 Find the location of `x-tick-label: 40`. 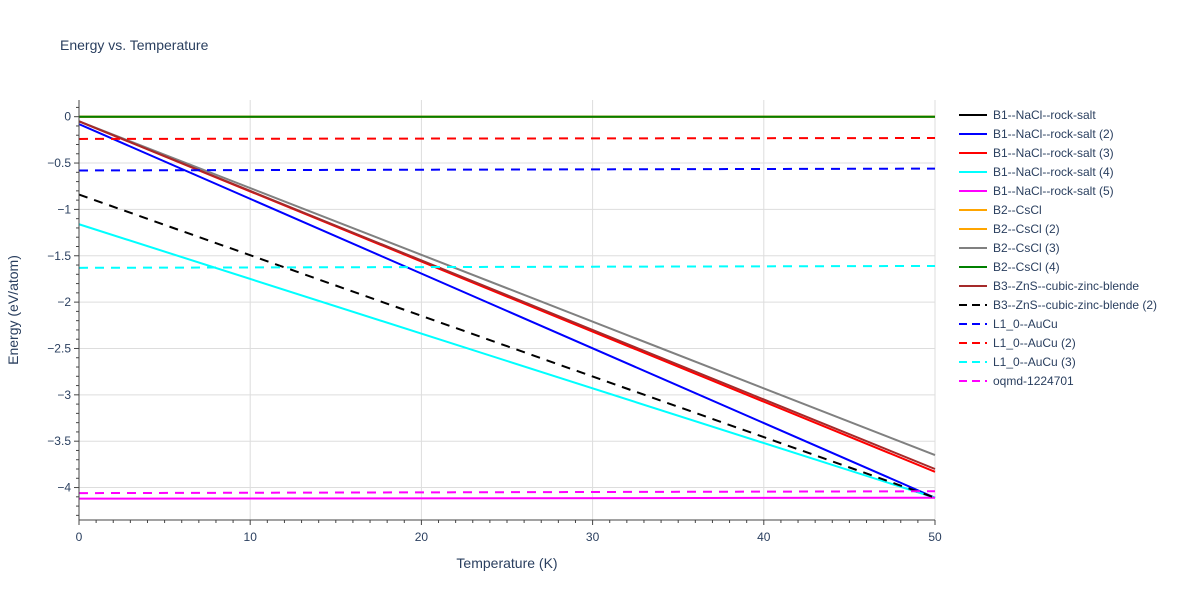

x-tick-label: 40 is located at coordinates (764, 537).